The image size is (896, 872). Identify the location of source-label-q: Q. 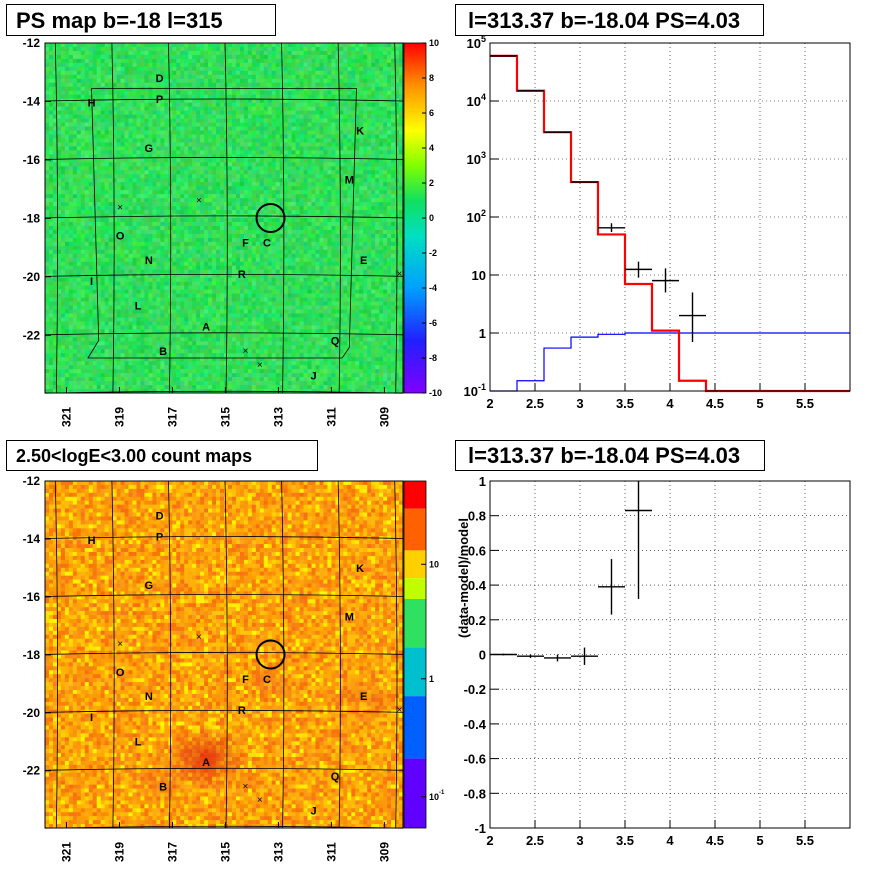
(335, 777).